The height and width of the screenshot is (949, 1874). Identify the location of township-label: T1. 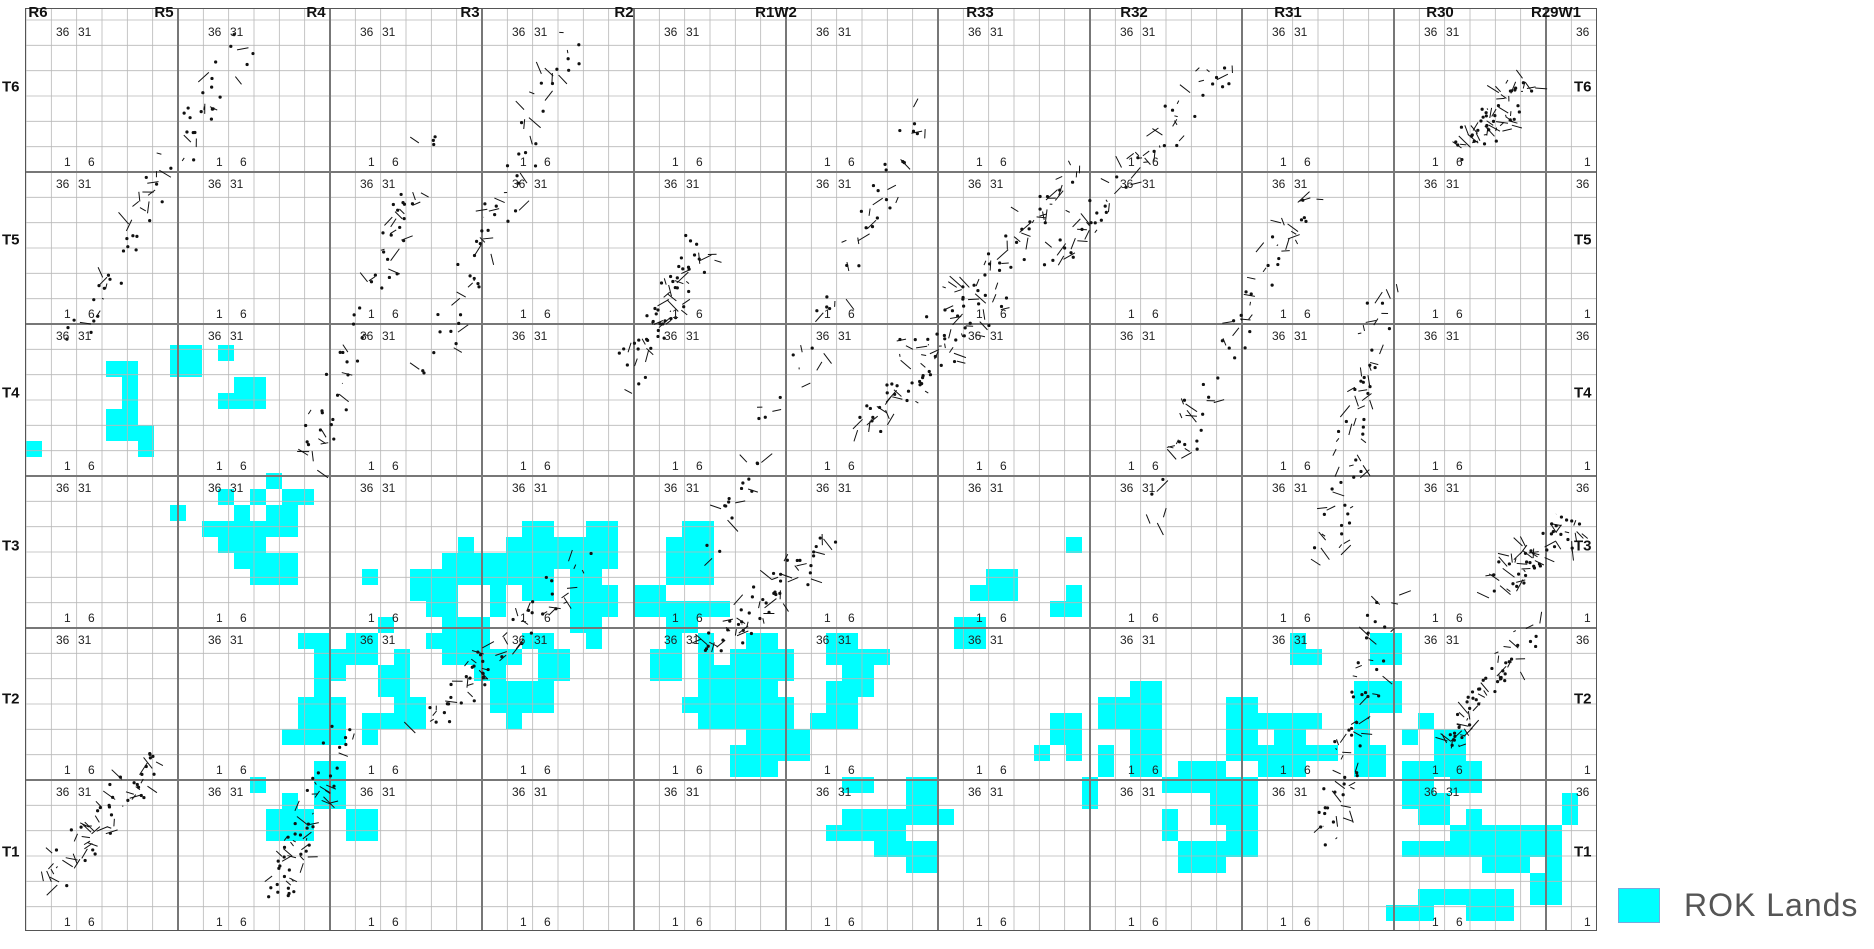
(11, 852).